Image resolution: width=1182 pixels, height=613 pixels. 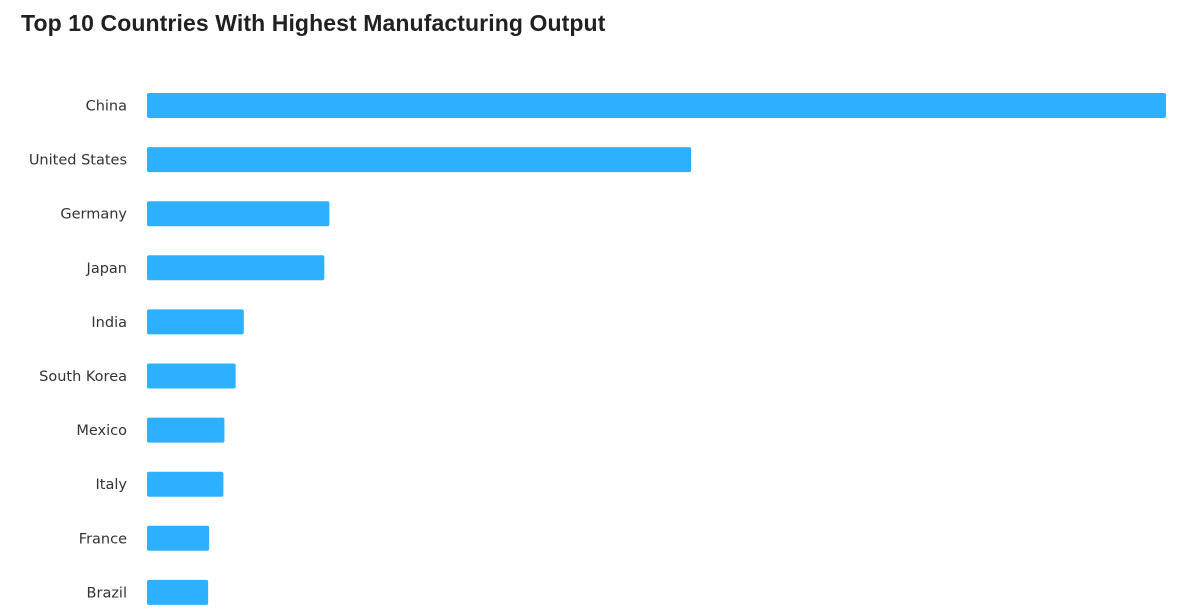 What do you see at coordinates (195, 322) in the screenshot?
I see `bar-india` at bounding box center [195, 322].